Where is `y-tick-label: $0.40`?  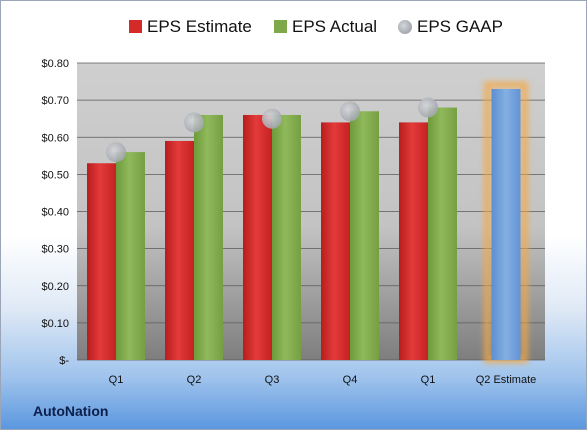 y-tick-label: $0.40 is located at coordinates (55, 213).